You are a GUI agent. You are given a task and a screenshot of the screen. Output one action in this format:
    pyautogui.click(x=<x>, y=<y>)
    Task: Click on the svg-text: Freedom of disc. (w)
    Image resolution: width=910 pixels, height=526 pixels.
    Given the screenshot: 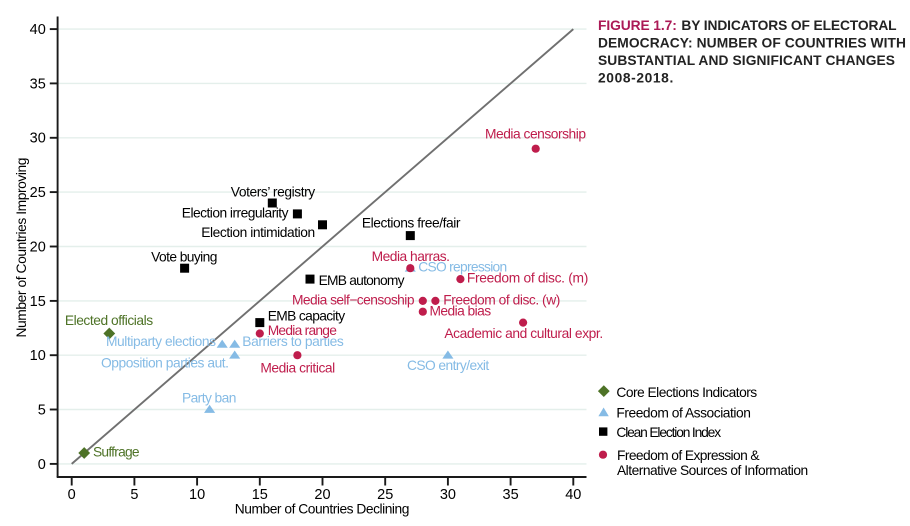 What is the action you would take?
    pyautogui.click(x=501, y=299)
    